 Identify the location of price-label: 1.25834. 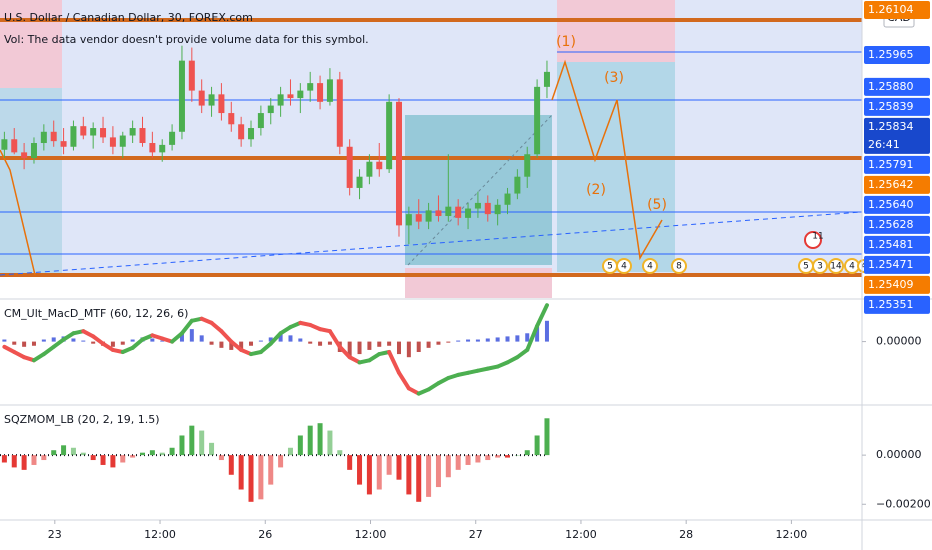
(891, 126).